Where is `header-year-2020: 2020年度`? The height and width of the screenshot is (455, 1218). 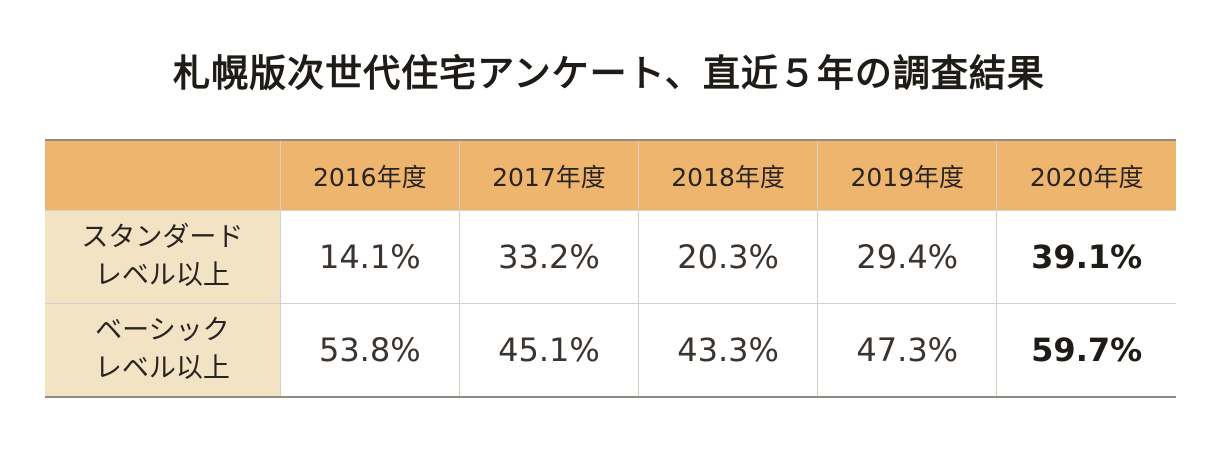 header-year-2020: 2020年度 is located at coordinates (1086, 175).